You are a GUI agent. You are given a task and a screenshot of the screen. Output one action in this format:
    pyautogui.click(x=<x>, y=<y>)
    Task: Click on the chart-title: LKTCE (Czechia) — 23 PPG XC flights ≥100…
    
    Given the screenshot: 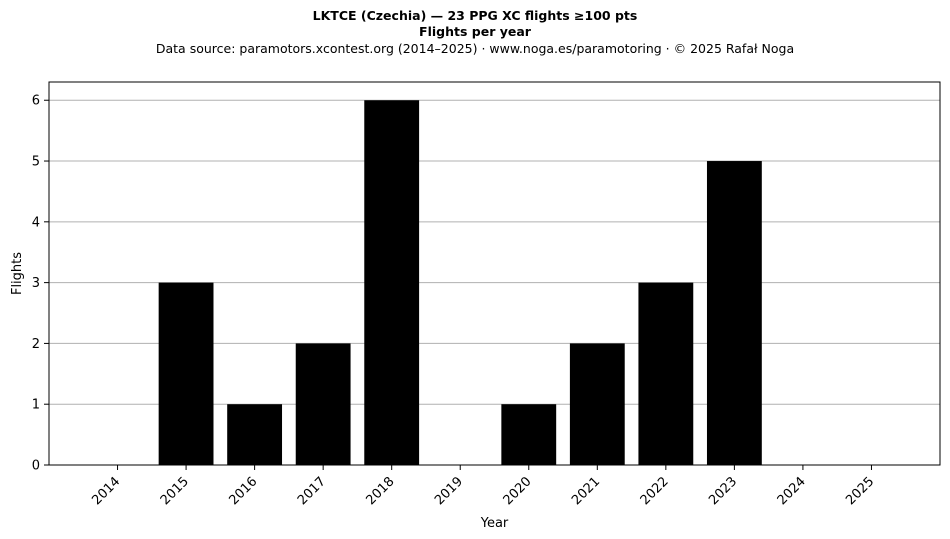 What is the action you would take?
    pyautogui.click(x=475, y=15)
    